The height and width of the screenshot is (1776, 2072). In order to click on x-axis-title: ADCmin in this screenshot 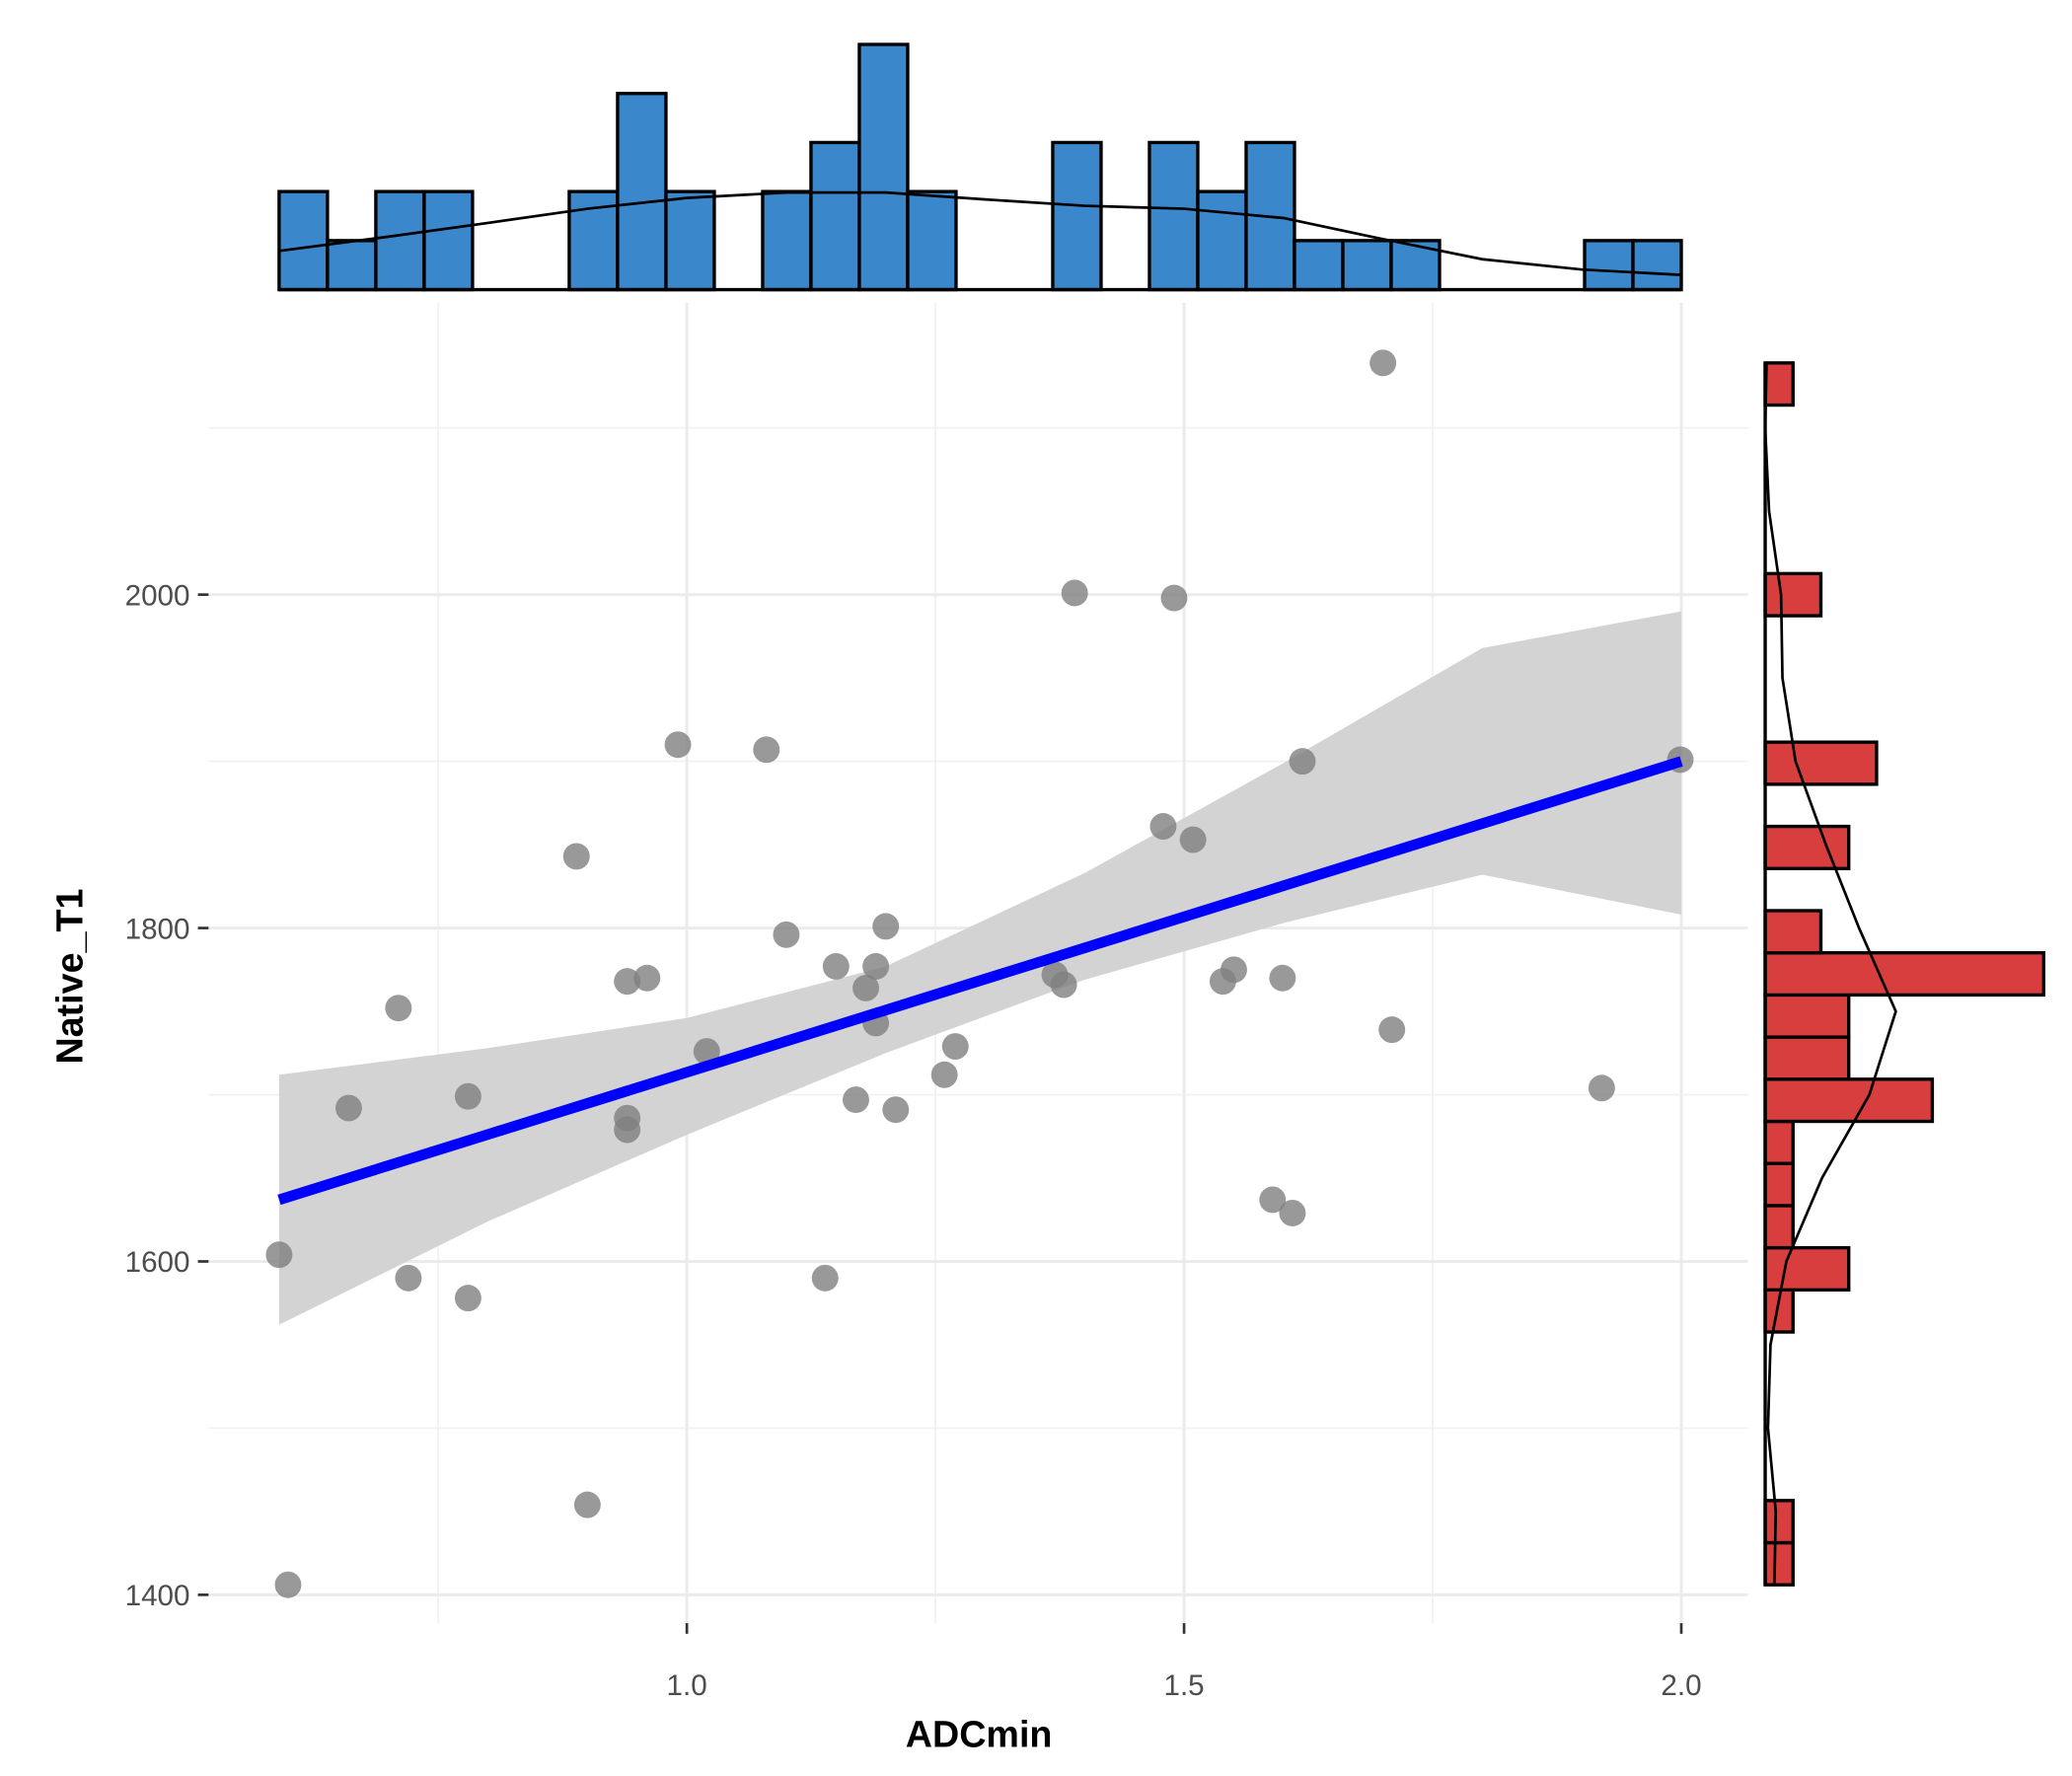, I will do `click(980, 1734)`.